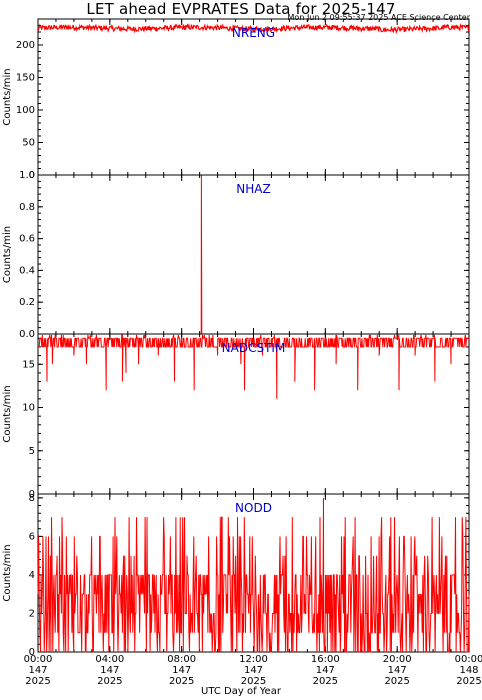  I want to click on y-tick-label: 100, so click(25, 110).